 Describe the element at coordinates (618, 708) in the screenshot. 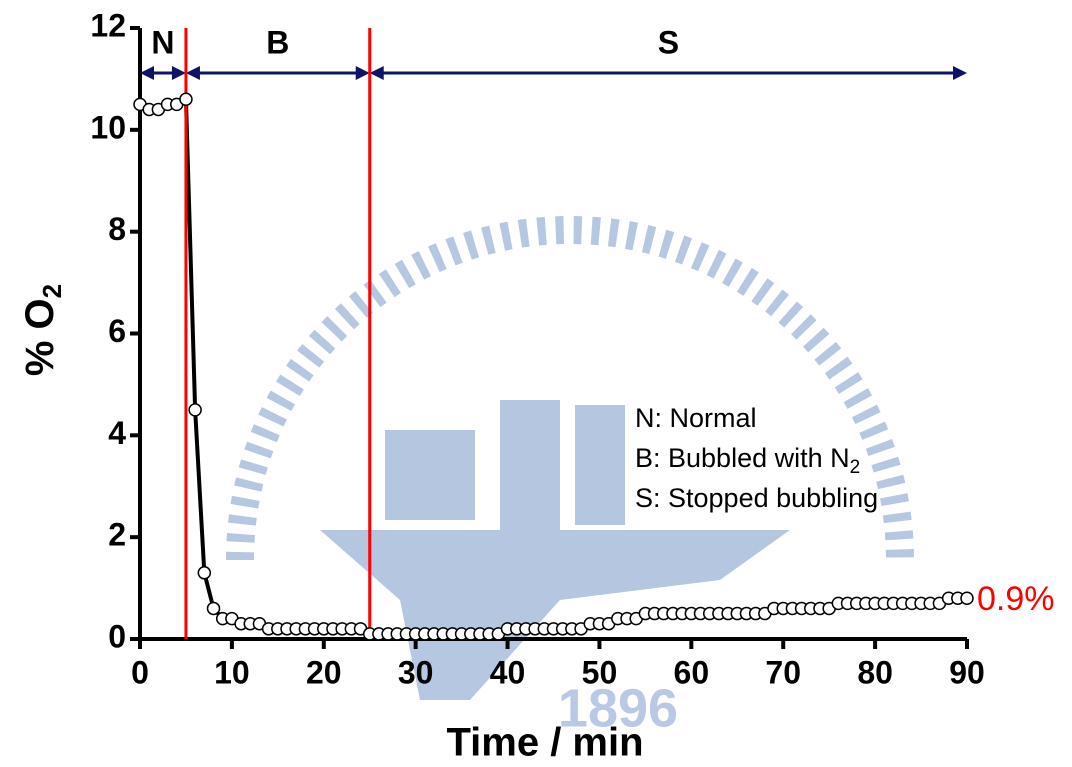

I see `watermark-text: 1896` at that location.